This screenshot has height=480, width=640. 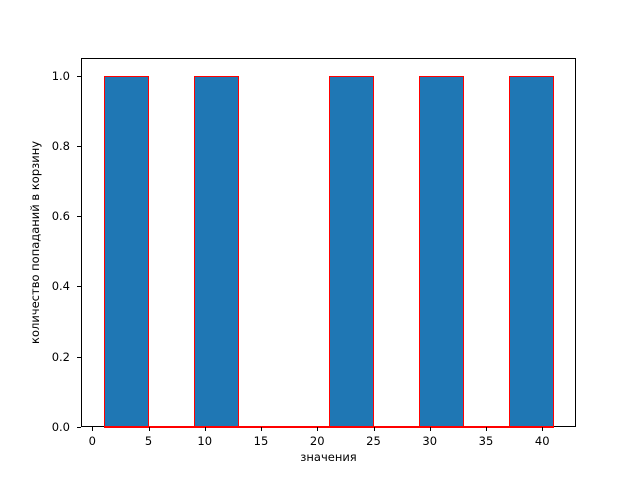 What do you see at coordinates (261, 441) in the screenshot?
I see `x-tick-label: 15` at bounding box center [261, 441].